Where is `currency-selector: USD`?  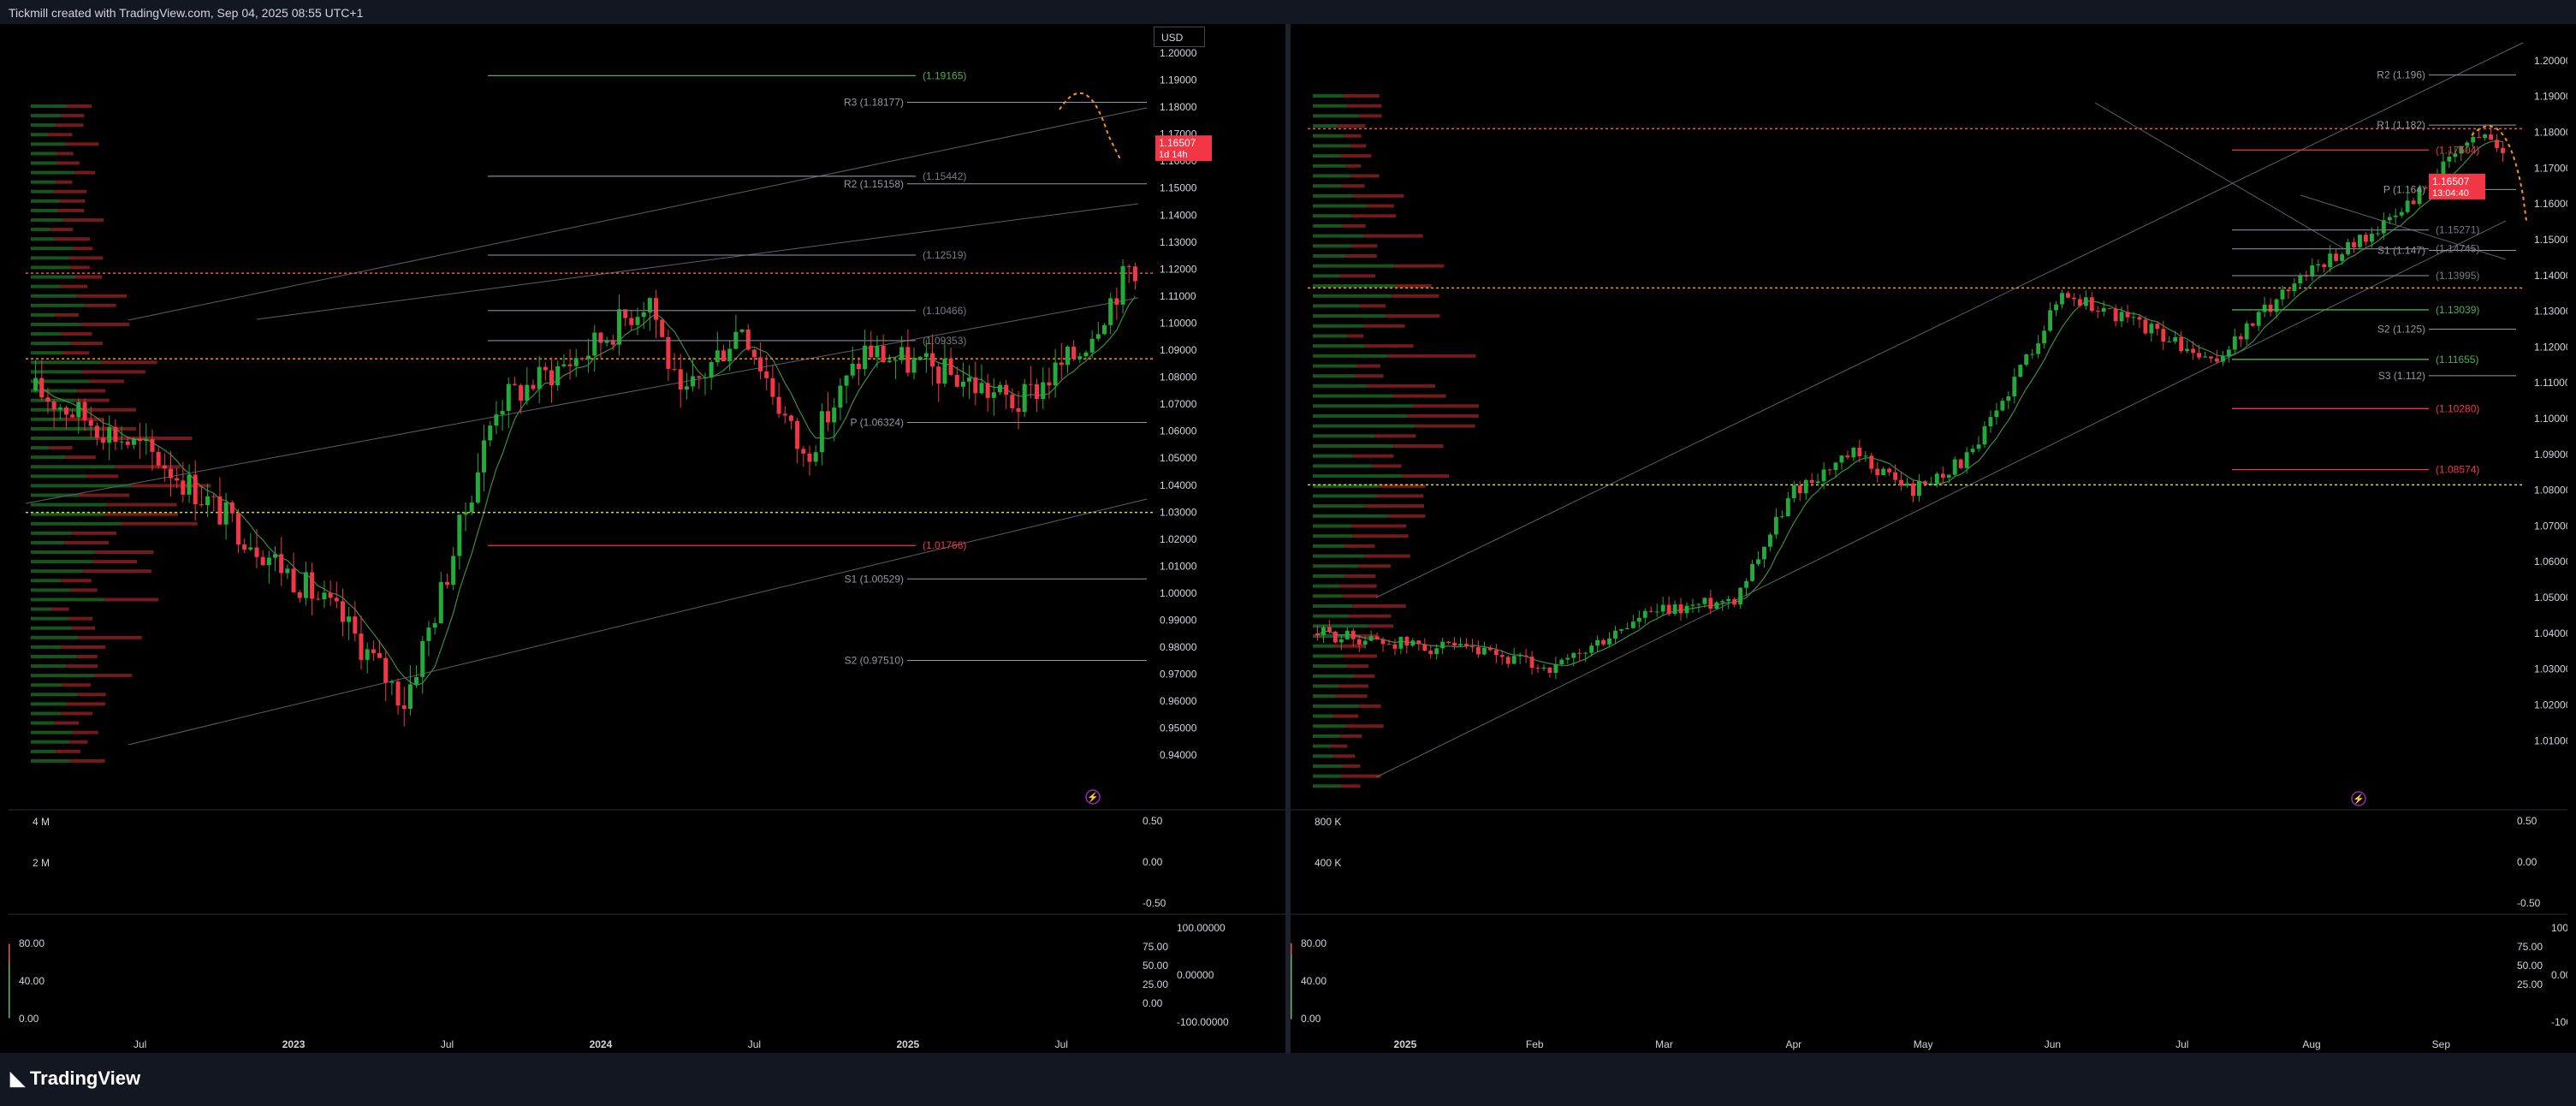
currency-selector: USD is located at coordinates (1179, 37).